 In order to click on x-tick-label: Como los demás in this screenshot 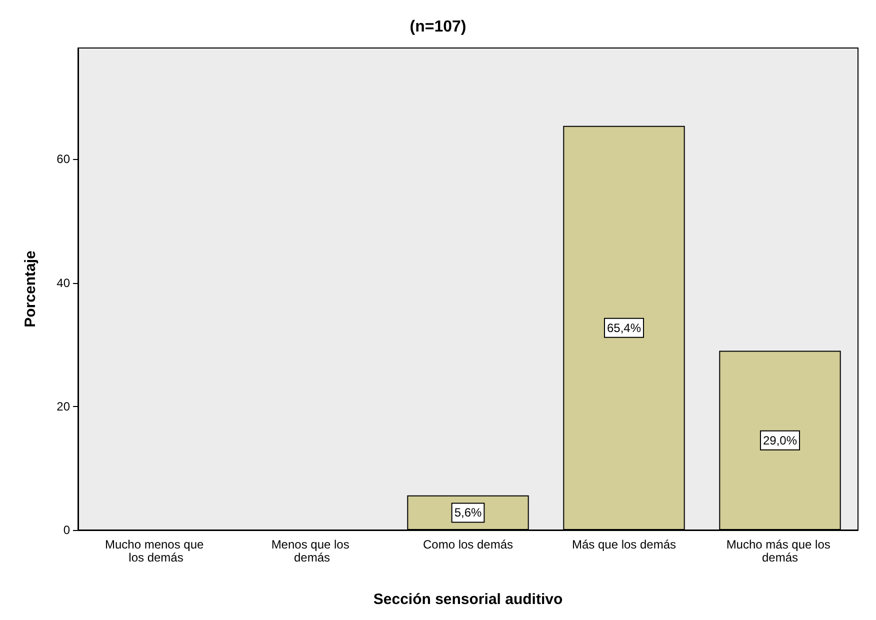, I will do `click(468, 545)`.